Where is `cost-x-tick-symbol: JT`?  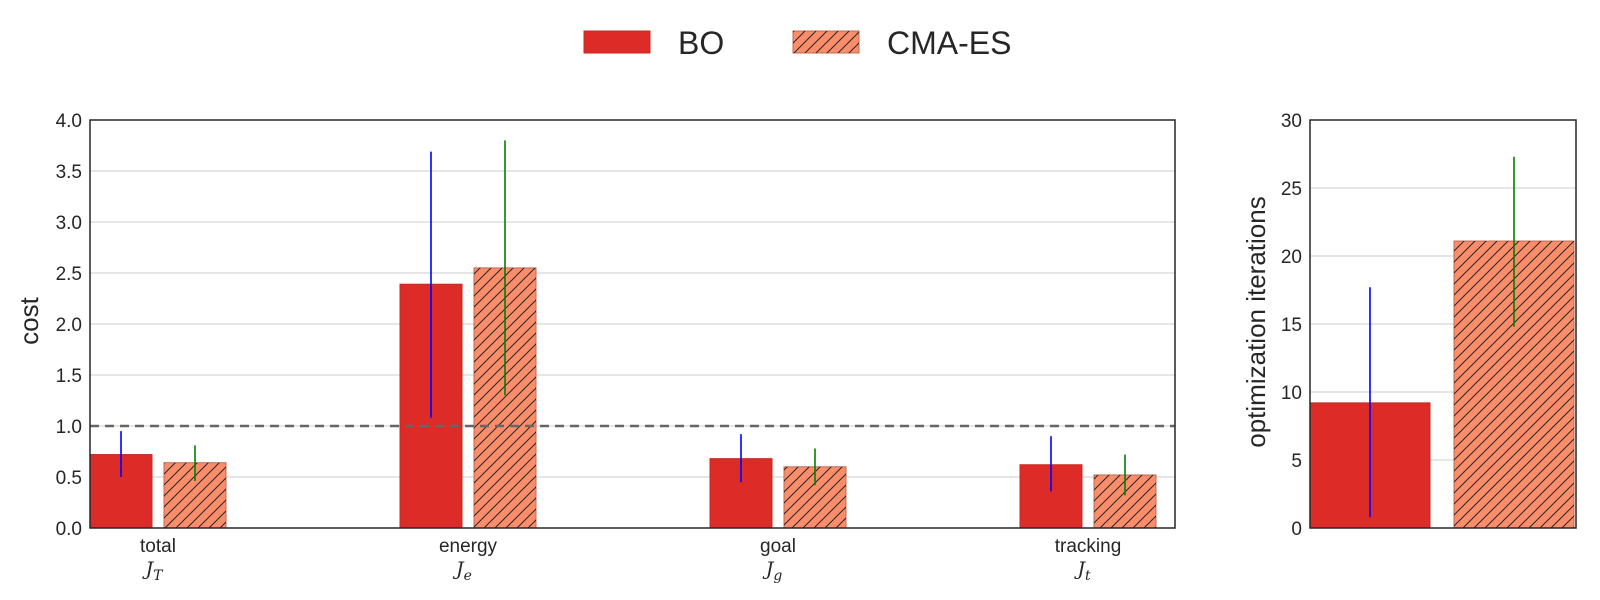 cost-x-tick-symbol: JT is located at coordinates (153, 571).